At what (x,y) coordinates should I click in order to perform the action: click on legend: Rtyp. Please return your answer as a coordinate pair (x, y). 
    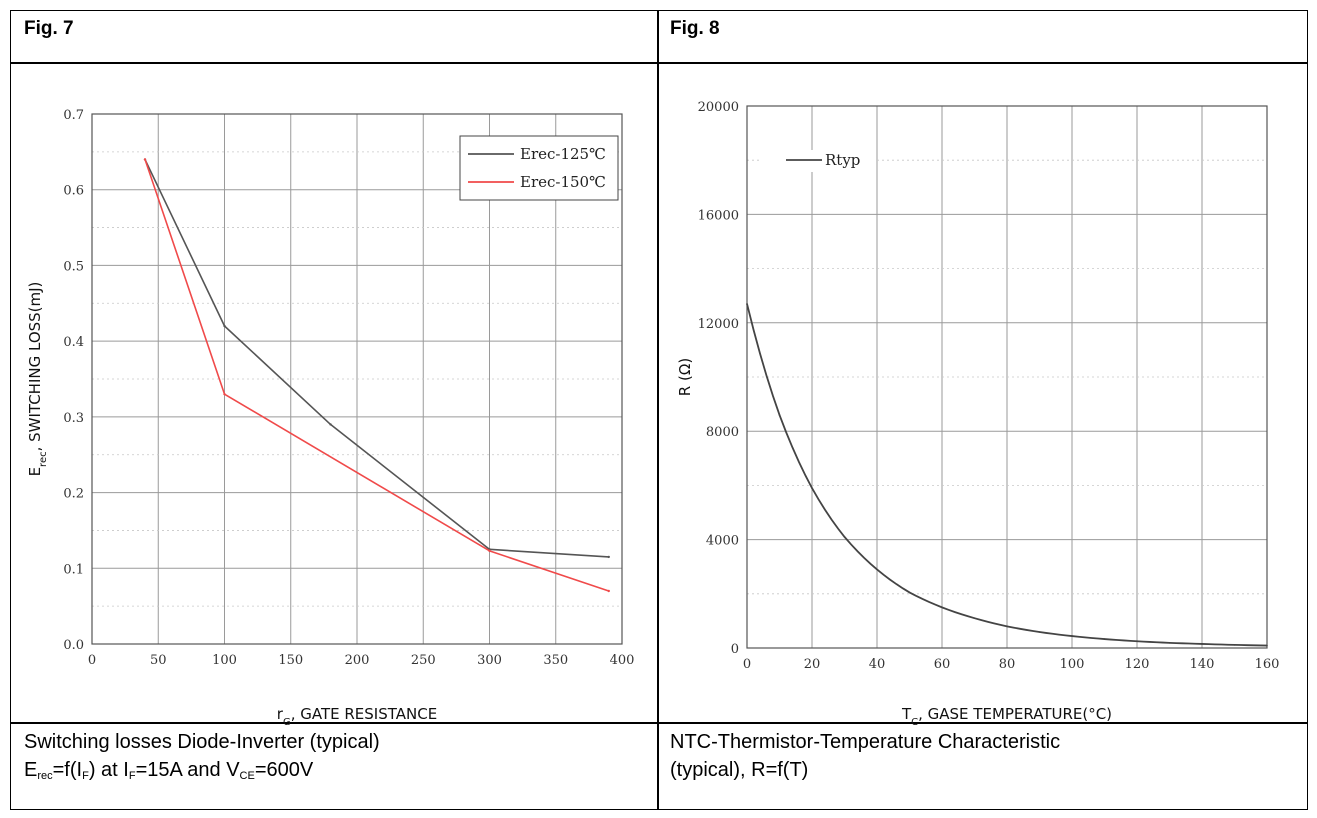
    Looking at the image, I should click on (817, 161).